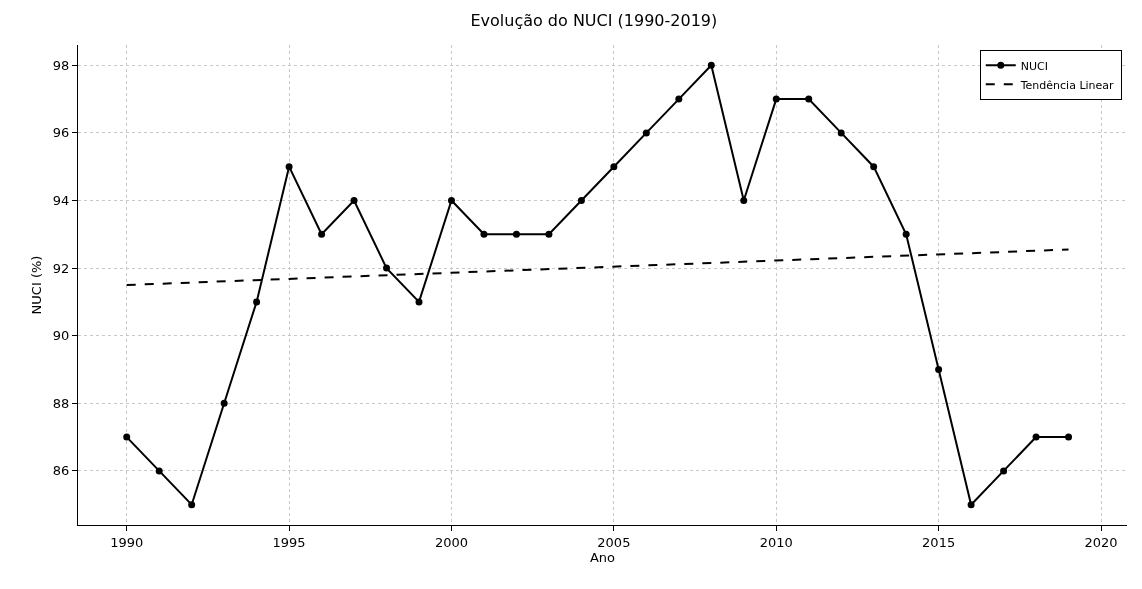  Describe the element at coordinates (776, 542) in the screenshot. I see `x-tick-label: 2010` at that location.